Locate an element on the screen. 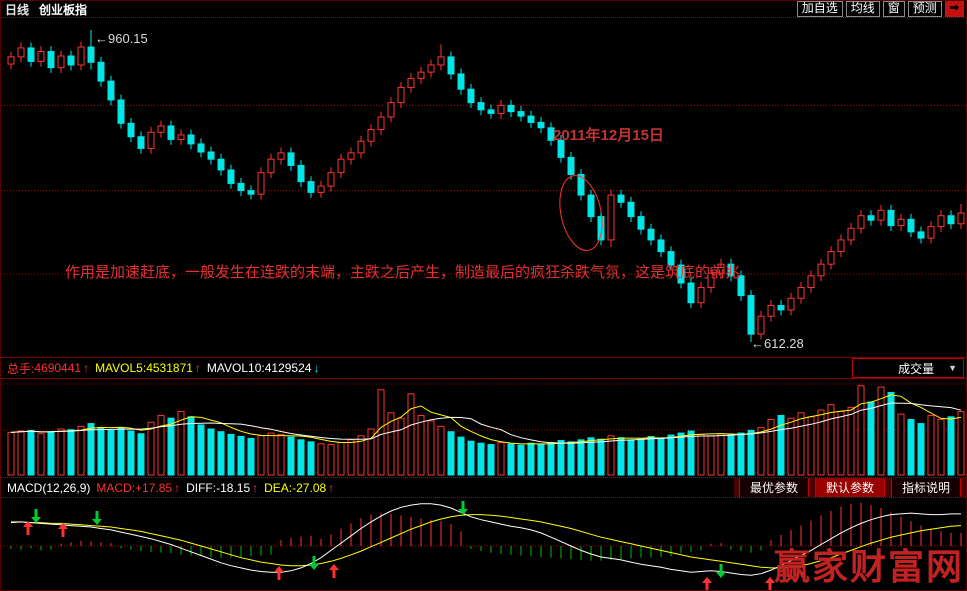 Image resolution: width=967 pixels, height=591 pixels. total-volume-trend-icon: ↑ is located at coordinates (86, 368).